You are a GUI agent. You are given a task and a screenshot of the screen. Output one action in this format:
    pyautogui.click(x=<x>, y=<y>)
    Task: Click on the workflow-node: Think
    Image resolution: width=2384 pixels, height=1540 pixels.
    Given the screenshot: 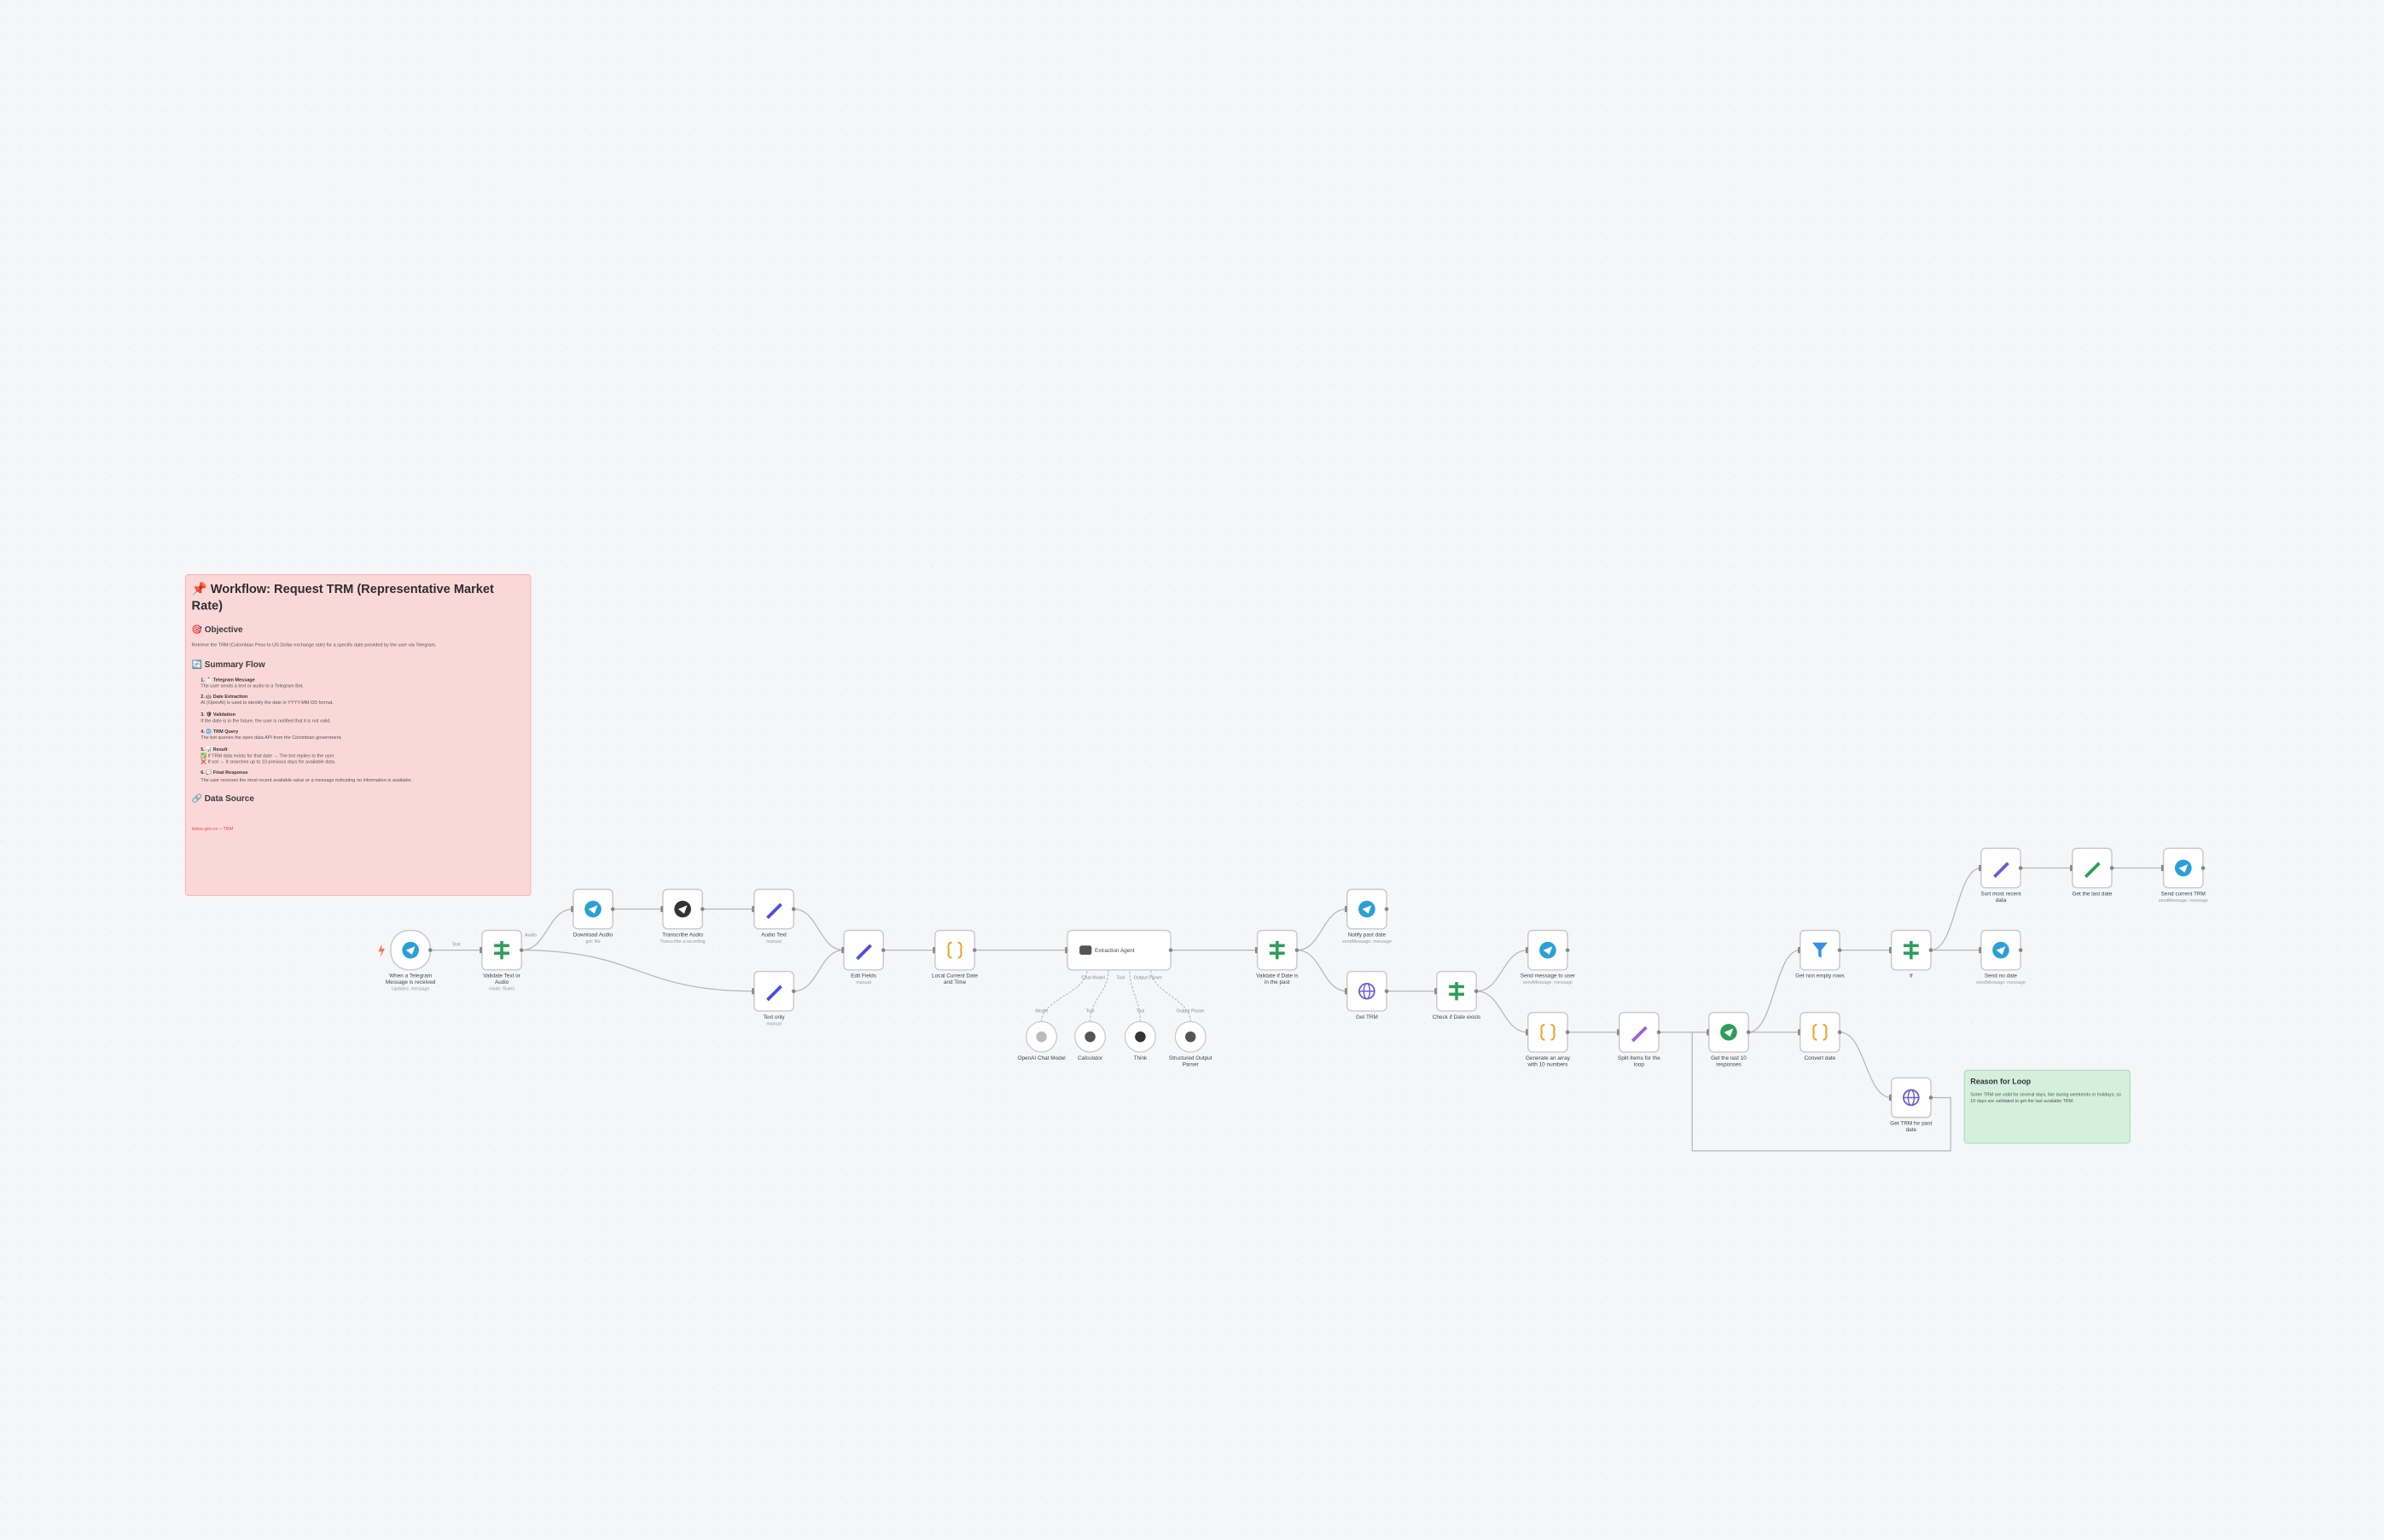 What is the action you would take?
    pyautogui.click(x=1140, y=1040)
    